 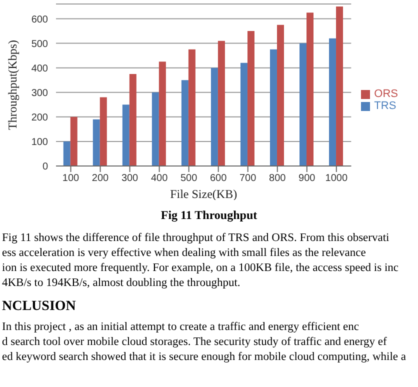 What do you see at coordinates (385, 106) in the screenshot?
I see `legend-label: TRS` at bounding box center [385, 106].